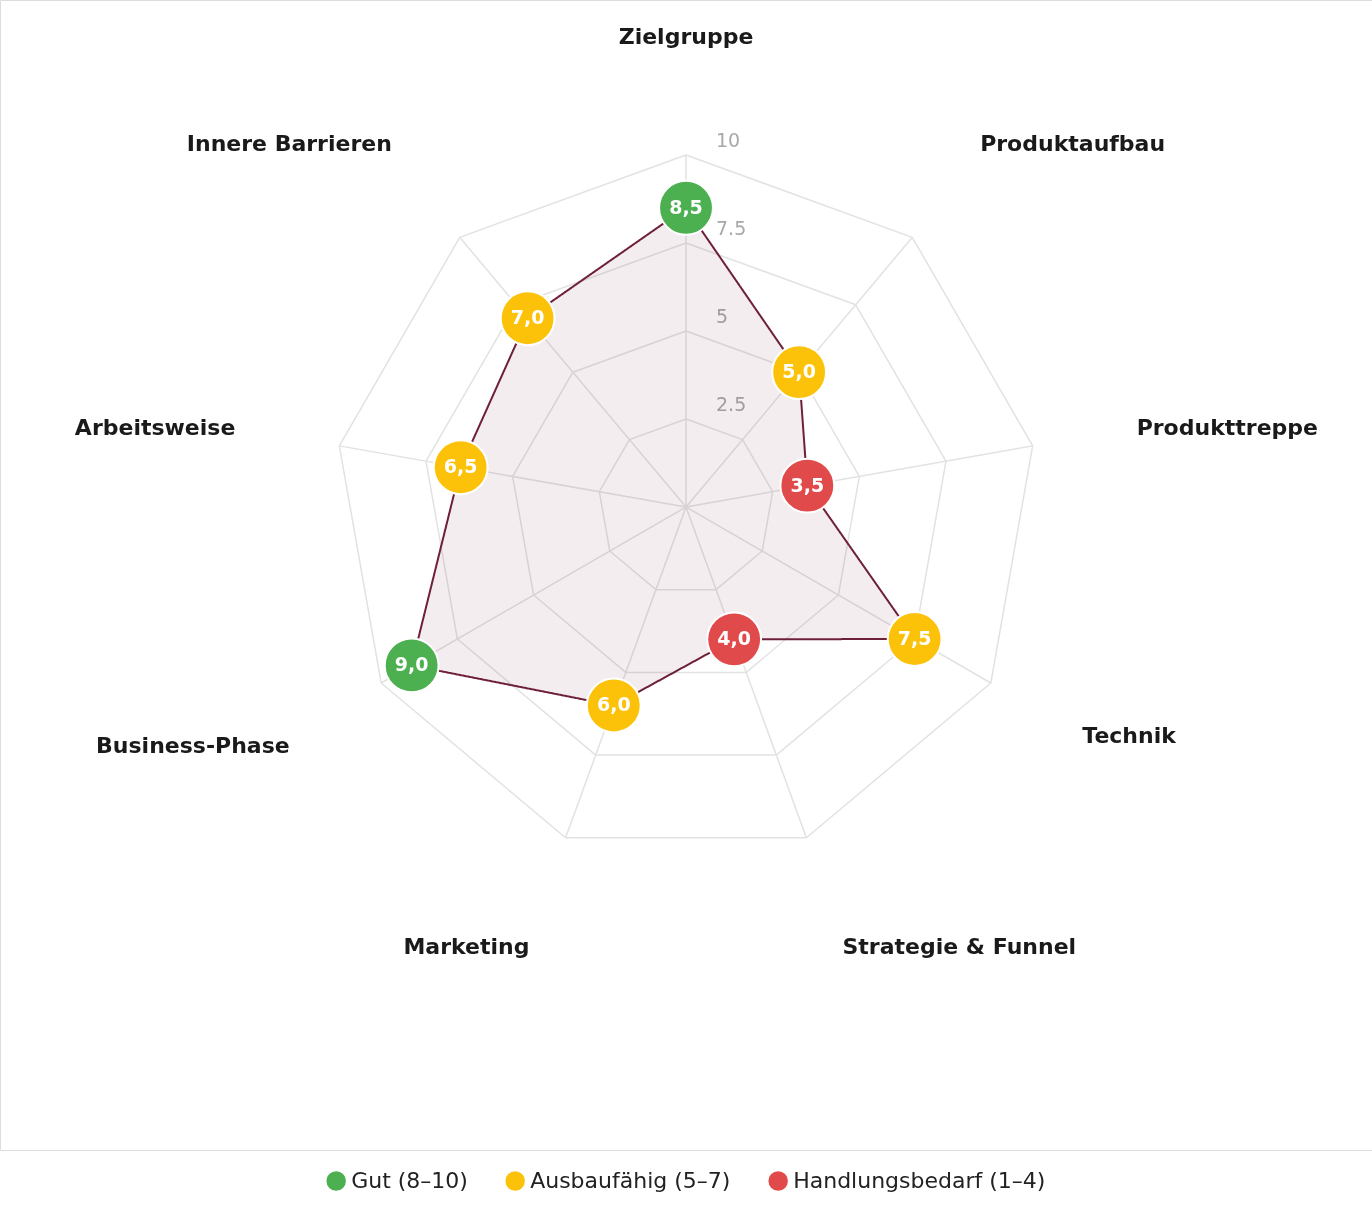  I want to click on spoke-label: Strategie & Funnel, so click(959, 946).